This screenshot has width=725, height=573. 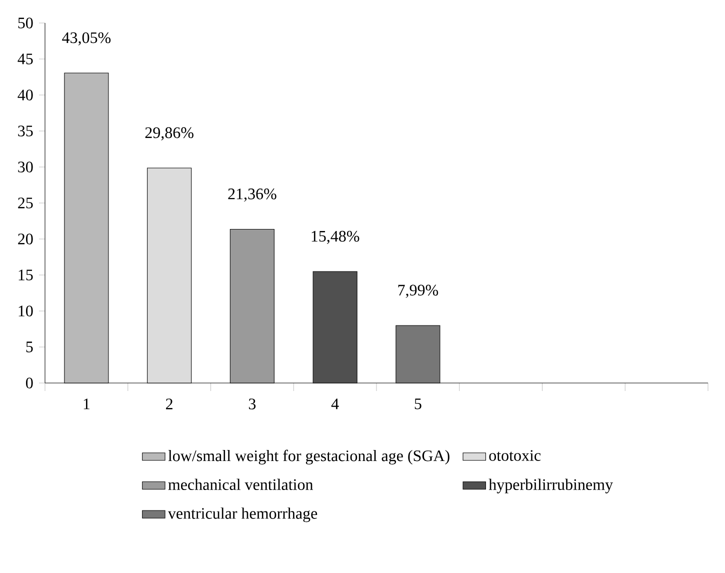 What do you see at coordinates (169, 404) in the screenshot?
I see `x-tick-label: 2` at bounding box center [169, 404].